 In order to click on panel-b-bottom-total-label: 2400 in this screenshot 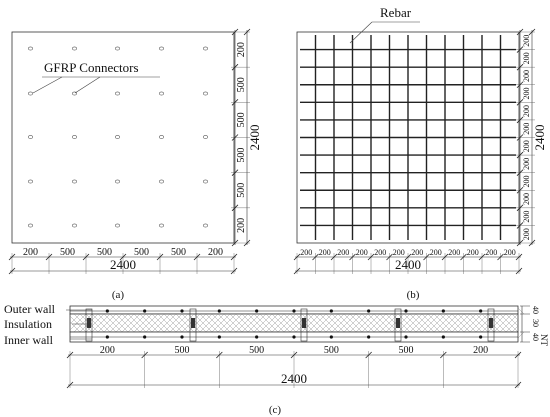, I will do `click(408, 264)`.